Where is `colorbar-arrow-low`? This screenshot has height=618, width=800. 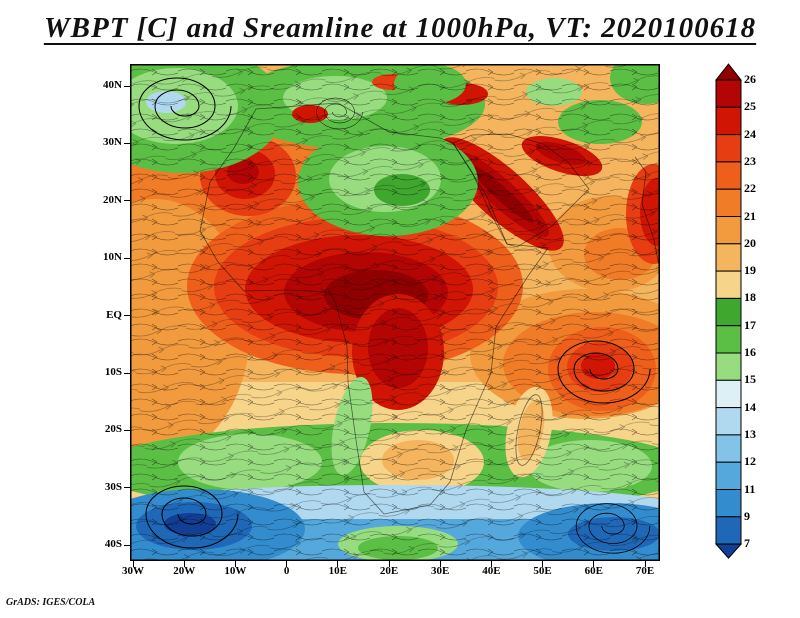
colorbar-arrow-low is located at coordinates (728, 551).